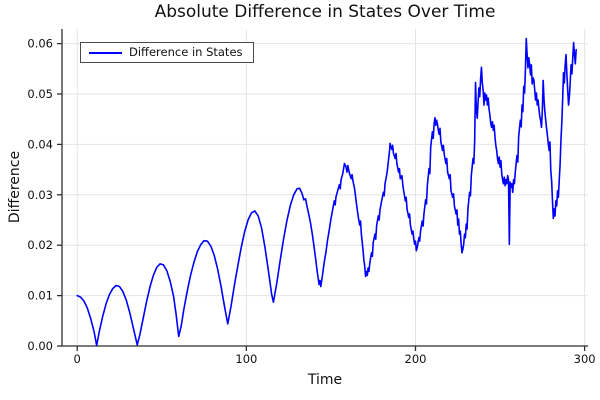 The width and height of the screenshot is (600, 400). What do you see at coordinates (77, 359) in the screenshot?
I see `x-tick-label: 0` at bounding box center [77, 359].